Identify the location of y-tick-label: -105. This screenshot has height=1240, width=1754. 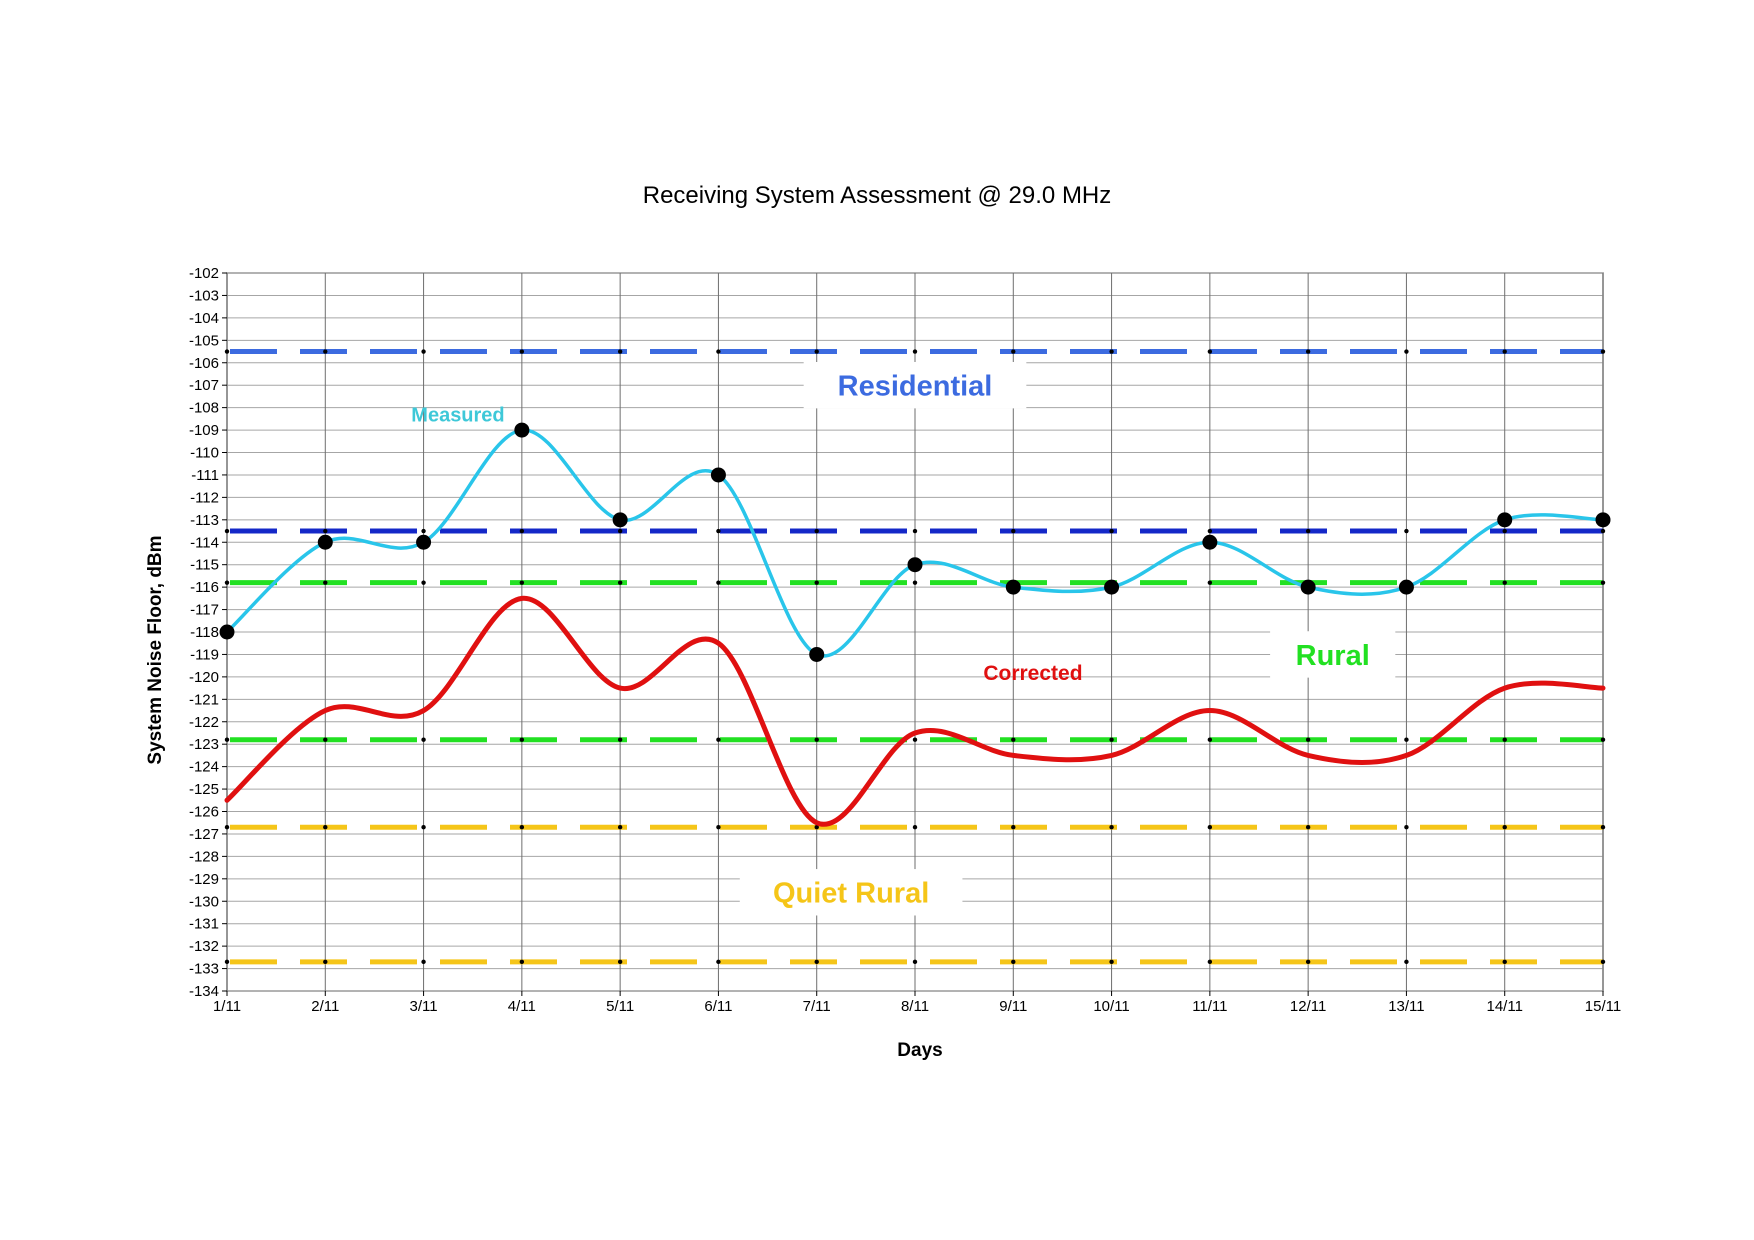
(204, 340).